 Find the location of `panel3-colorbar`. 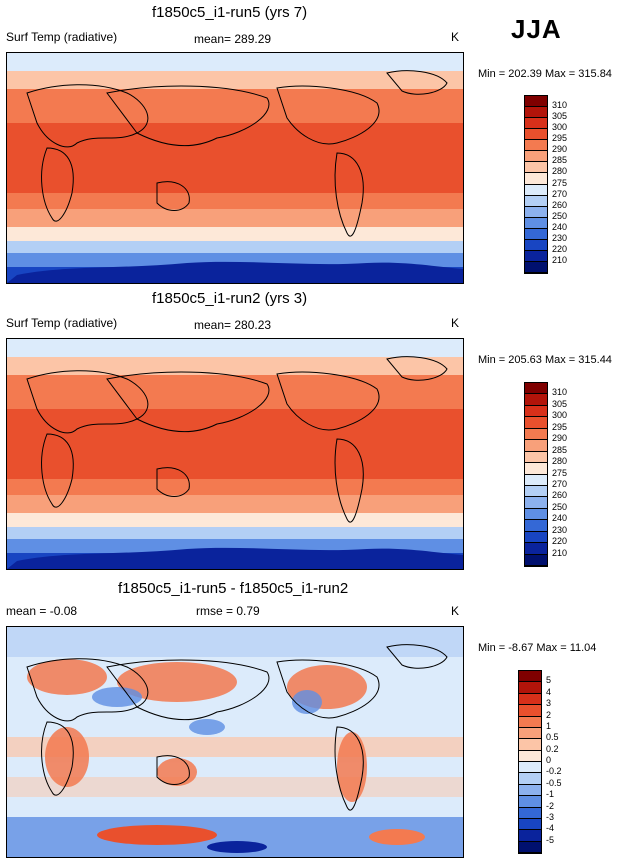

panel3-colorbar is located at coordinates (530, 762).